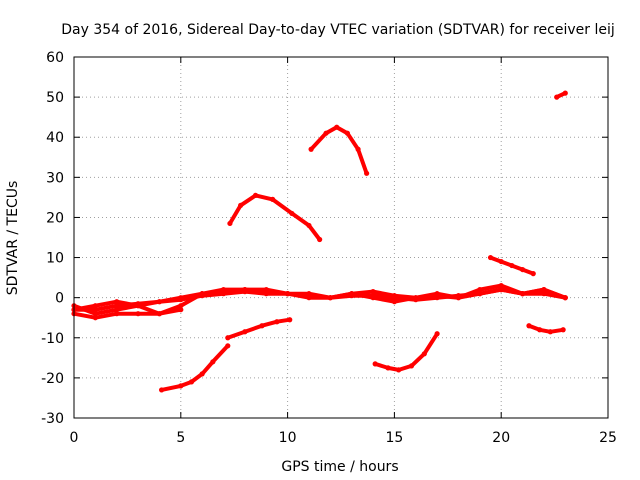  What do you see at coordinates (55, 138) in the screenshot?
I see `y-tick-label: 40` at bounding box center [55, 138].